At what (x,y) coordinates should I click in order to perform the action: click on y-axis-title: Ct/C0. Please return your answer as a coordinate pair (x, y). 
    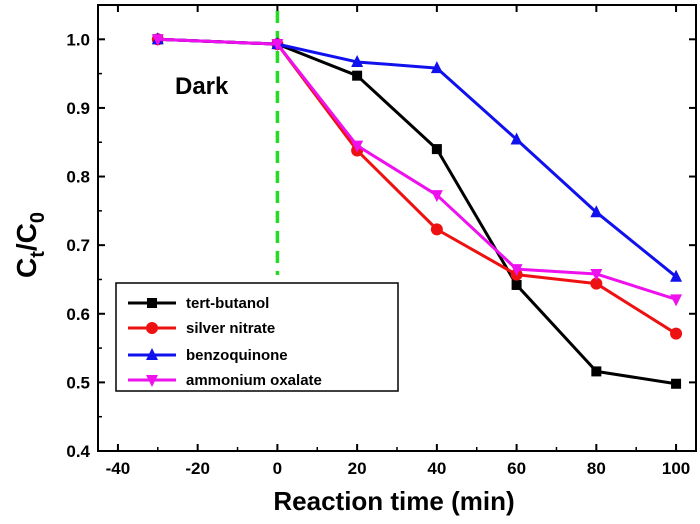
    Looking at the image, I should click on (30, 245).